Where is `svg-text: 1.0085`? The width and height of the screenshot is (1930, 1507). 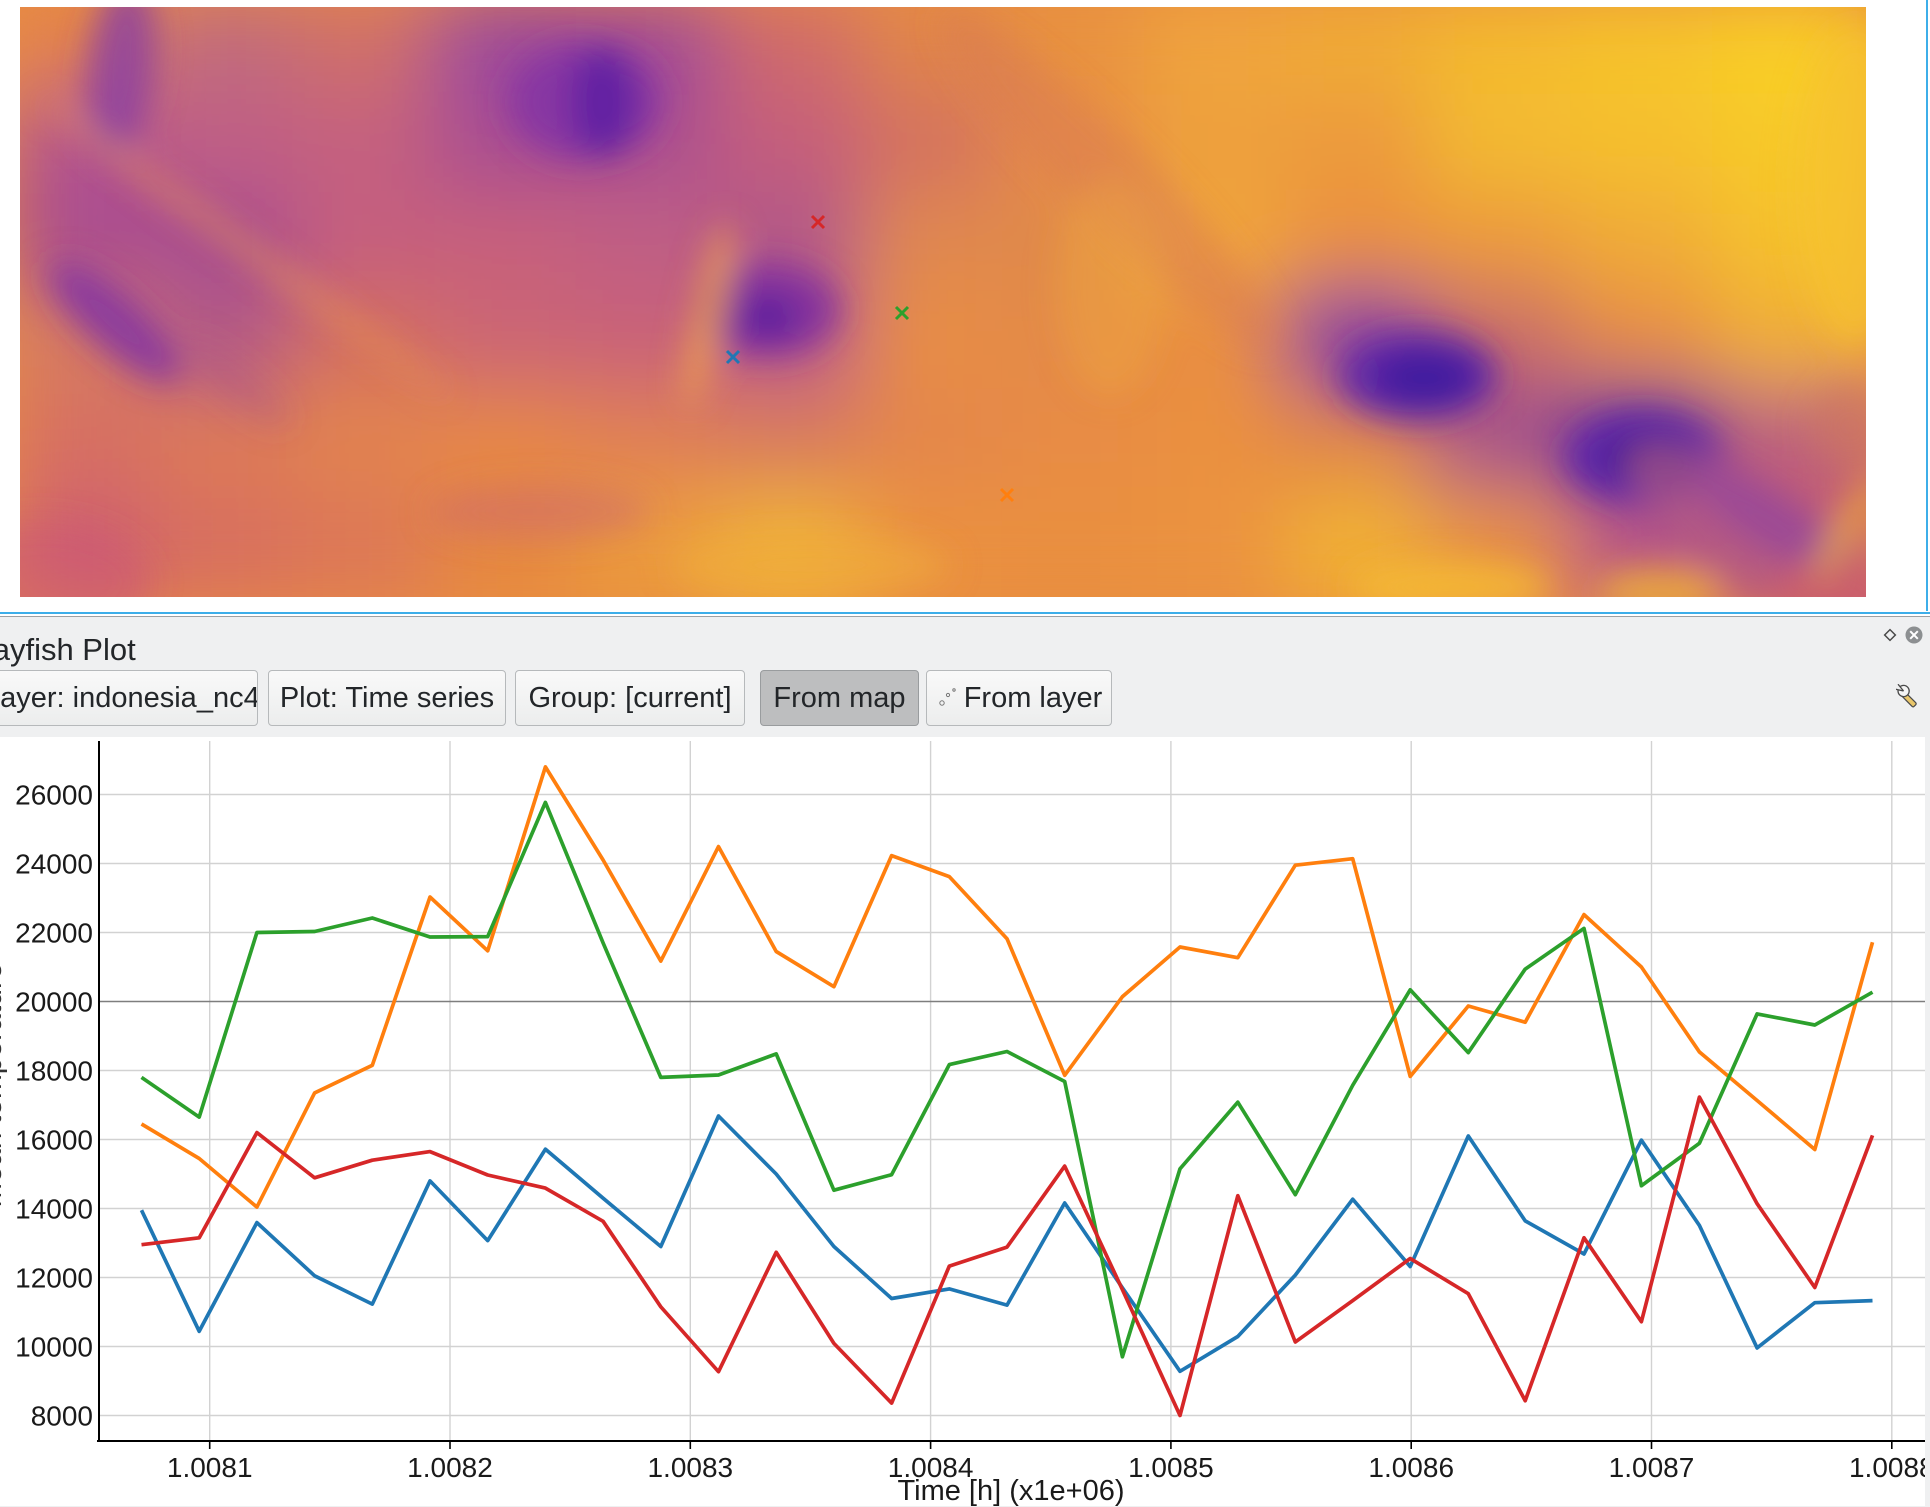 svg-text: 1.0085 is located at coordinates (1171, 1467).